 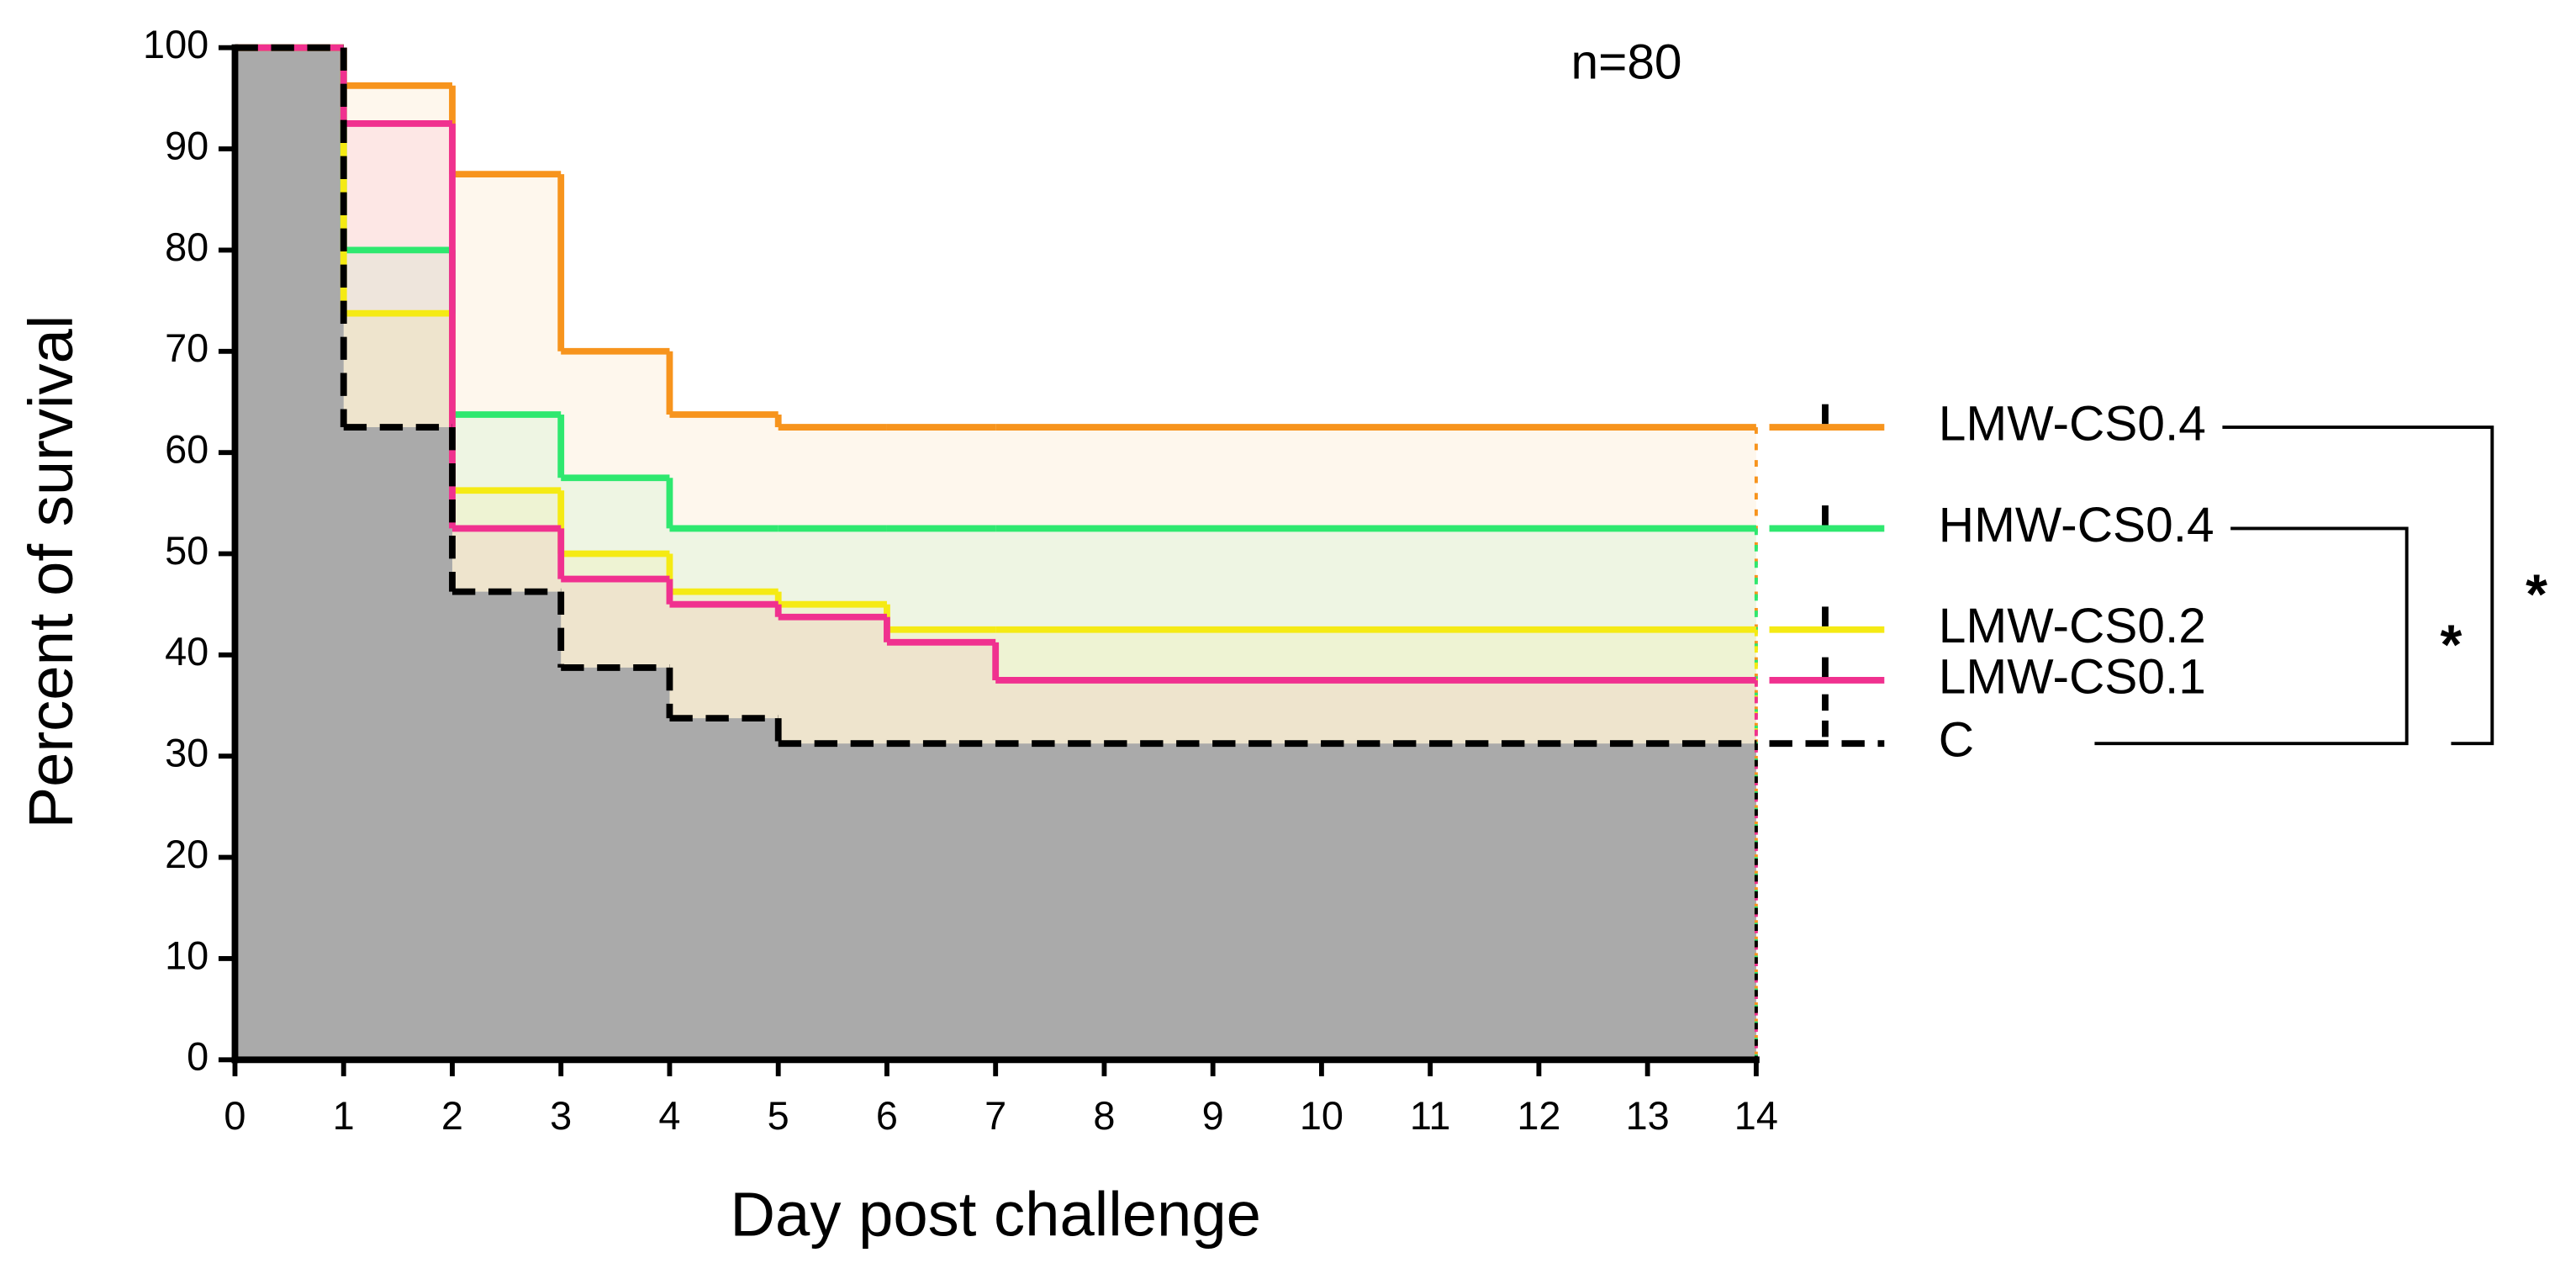 What do you see at coordinates (51, 572) in the screenshot?
I see `y-axis-label: Percent of survival` at bounding box center [51, 572].